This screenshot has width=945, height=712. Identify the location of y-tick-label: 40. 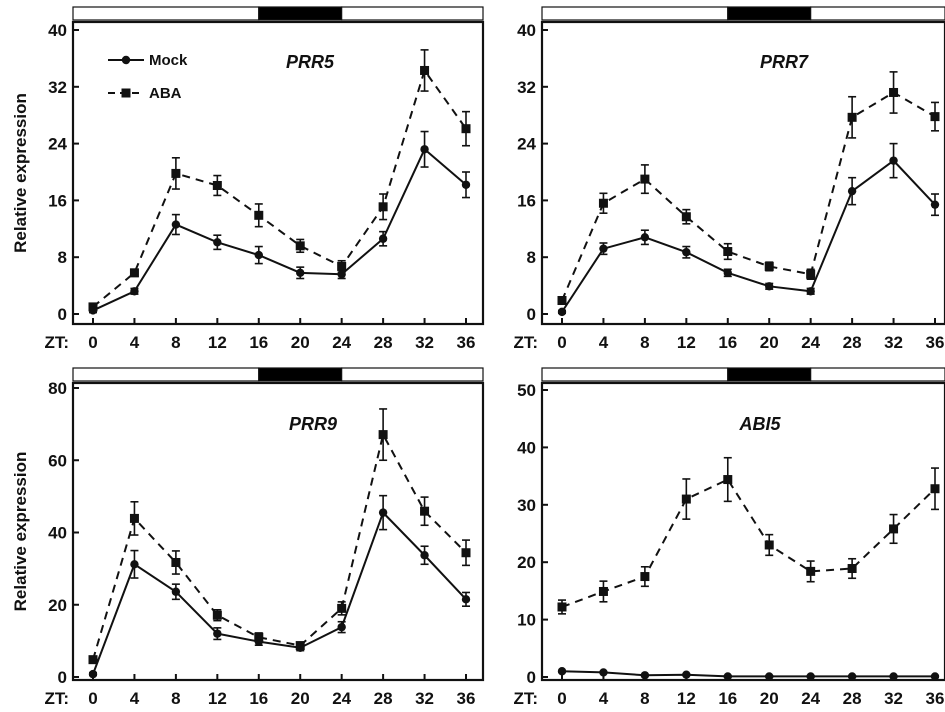
(526, 30).